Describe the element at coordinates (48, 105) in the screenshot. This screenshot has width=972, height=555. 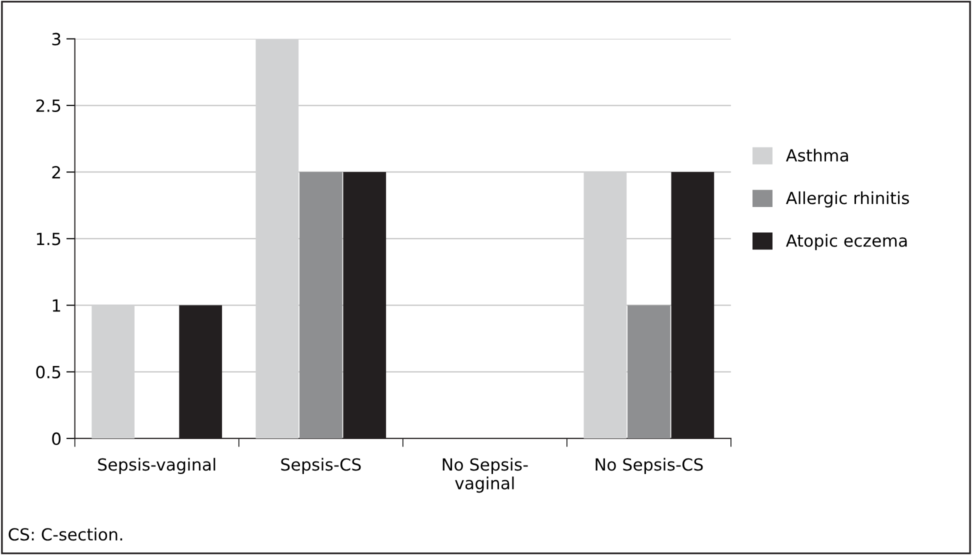
I see `y-tick-label: 2.5` at that location.